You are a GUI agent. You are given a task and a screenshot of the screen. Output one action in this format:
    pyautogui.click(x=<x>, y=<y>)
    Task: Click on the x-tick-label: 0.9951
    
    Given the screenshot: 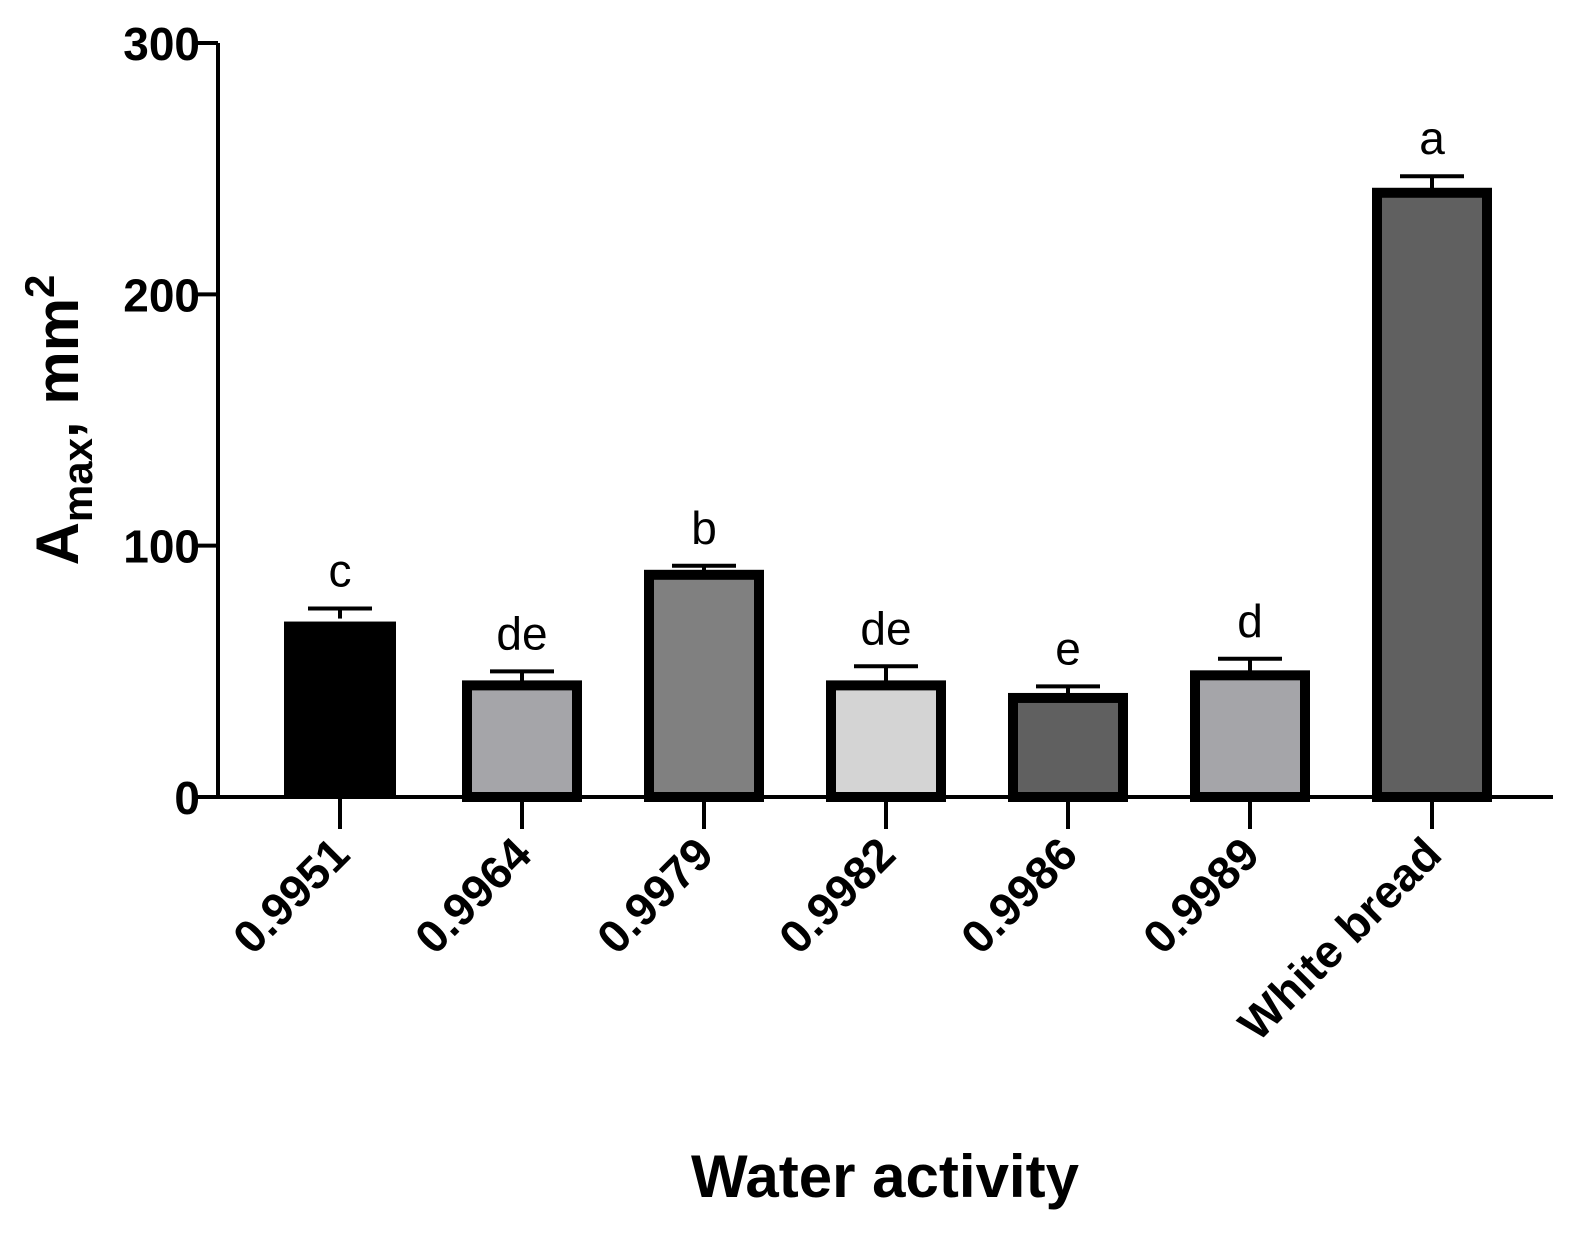 What is the action you would take?
    pyautogui.click(x=291, y=895)
    